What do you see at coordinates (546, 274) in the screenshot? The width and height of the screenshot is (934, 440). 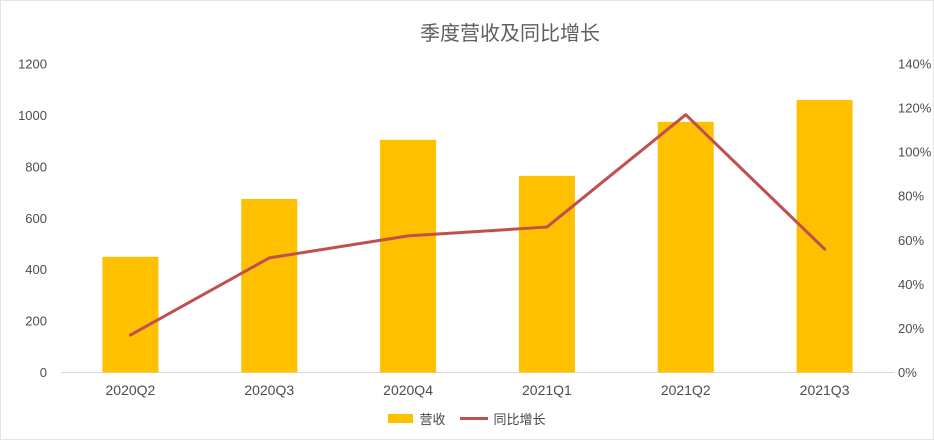 I see `bar-2021Q1` at bounding box center [546, 274].